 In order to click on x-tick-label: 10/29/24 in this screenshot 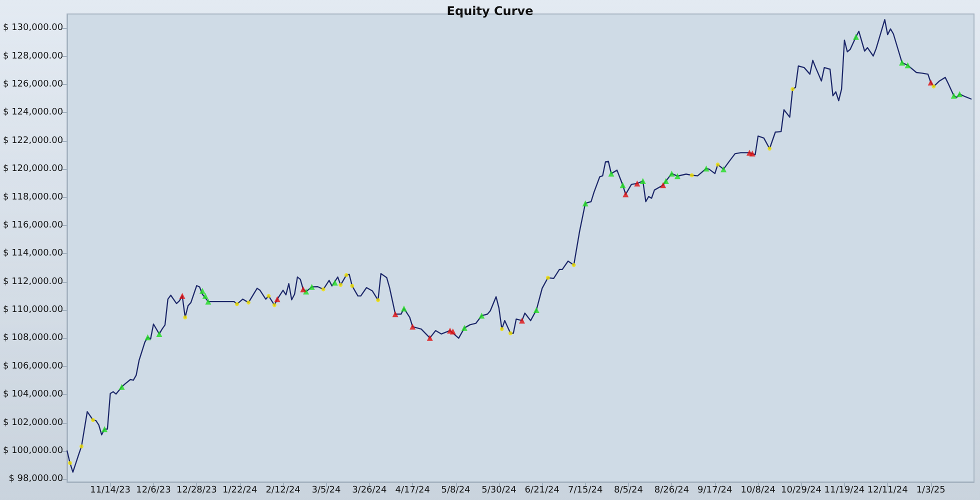, I will do `click(801, 491)`.